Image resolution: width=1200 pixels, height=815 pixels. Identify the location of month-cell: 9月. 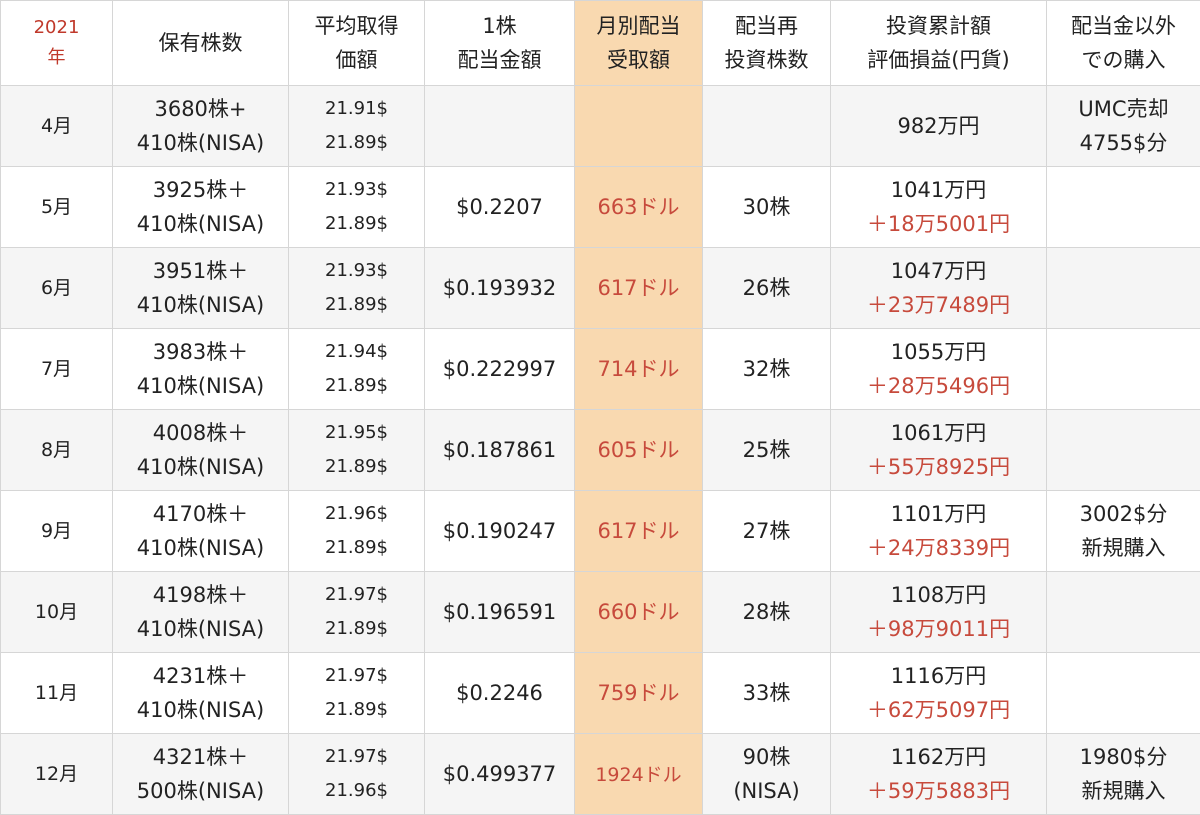
(57, 531).